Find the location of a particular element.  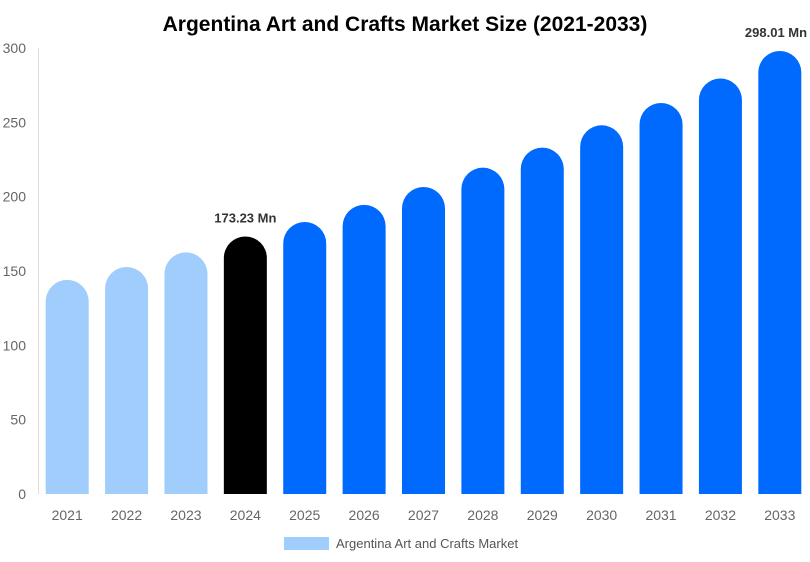

legend-swatch is located at coordinates (306, 543).